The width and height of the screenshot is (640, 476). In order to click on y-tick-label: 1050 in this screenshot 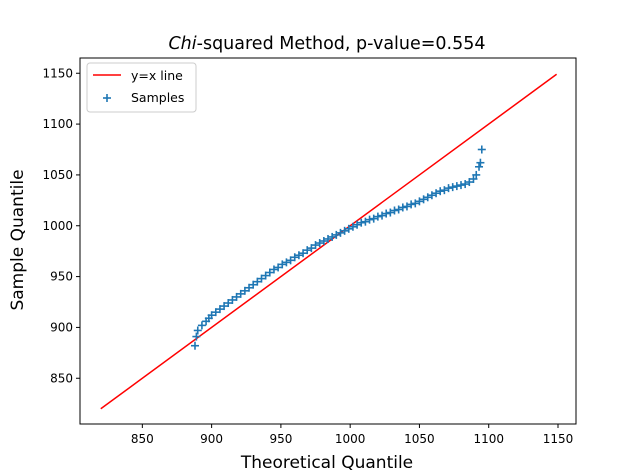, I will do `click(57, 175)`.